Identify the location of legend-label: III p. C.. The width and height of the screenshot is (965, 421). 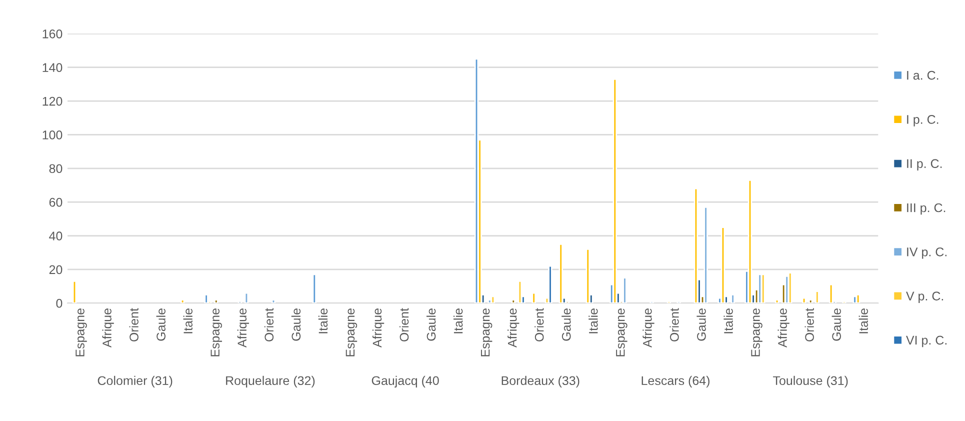
(926, 209).